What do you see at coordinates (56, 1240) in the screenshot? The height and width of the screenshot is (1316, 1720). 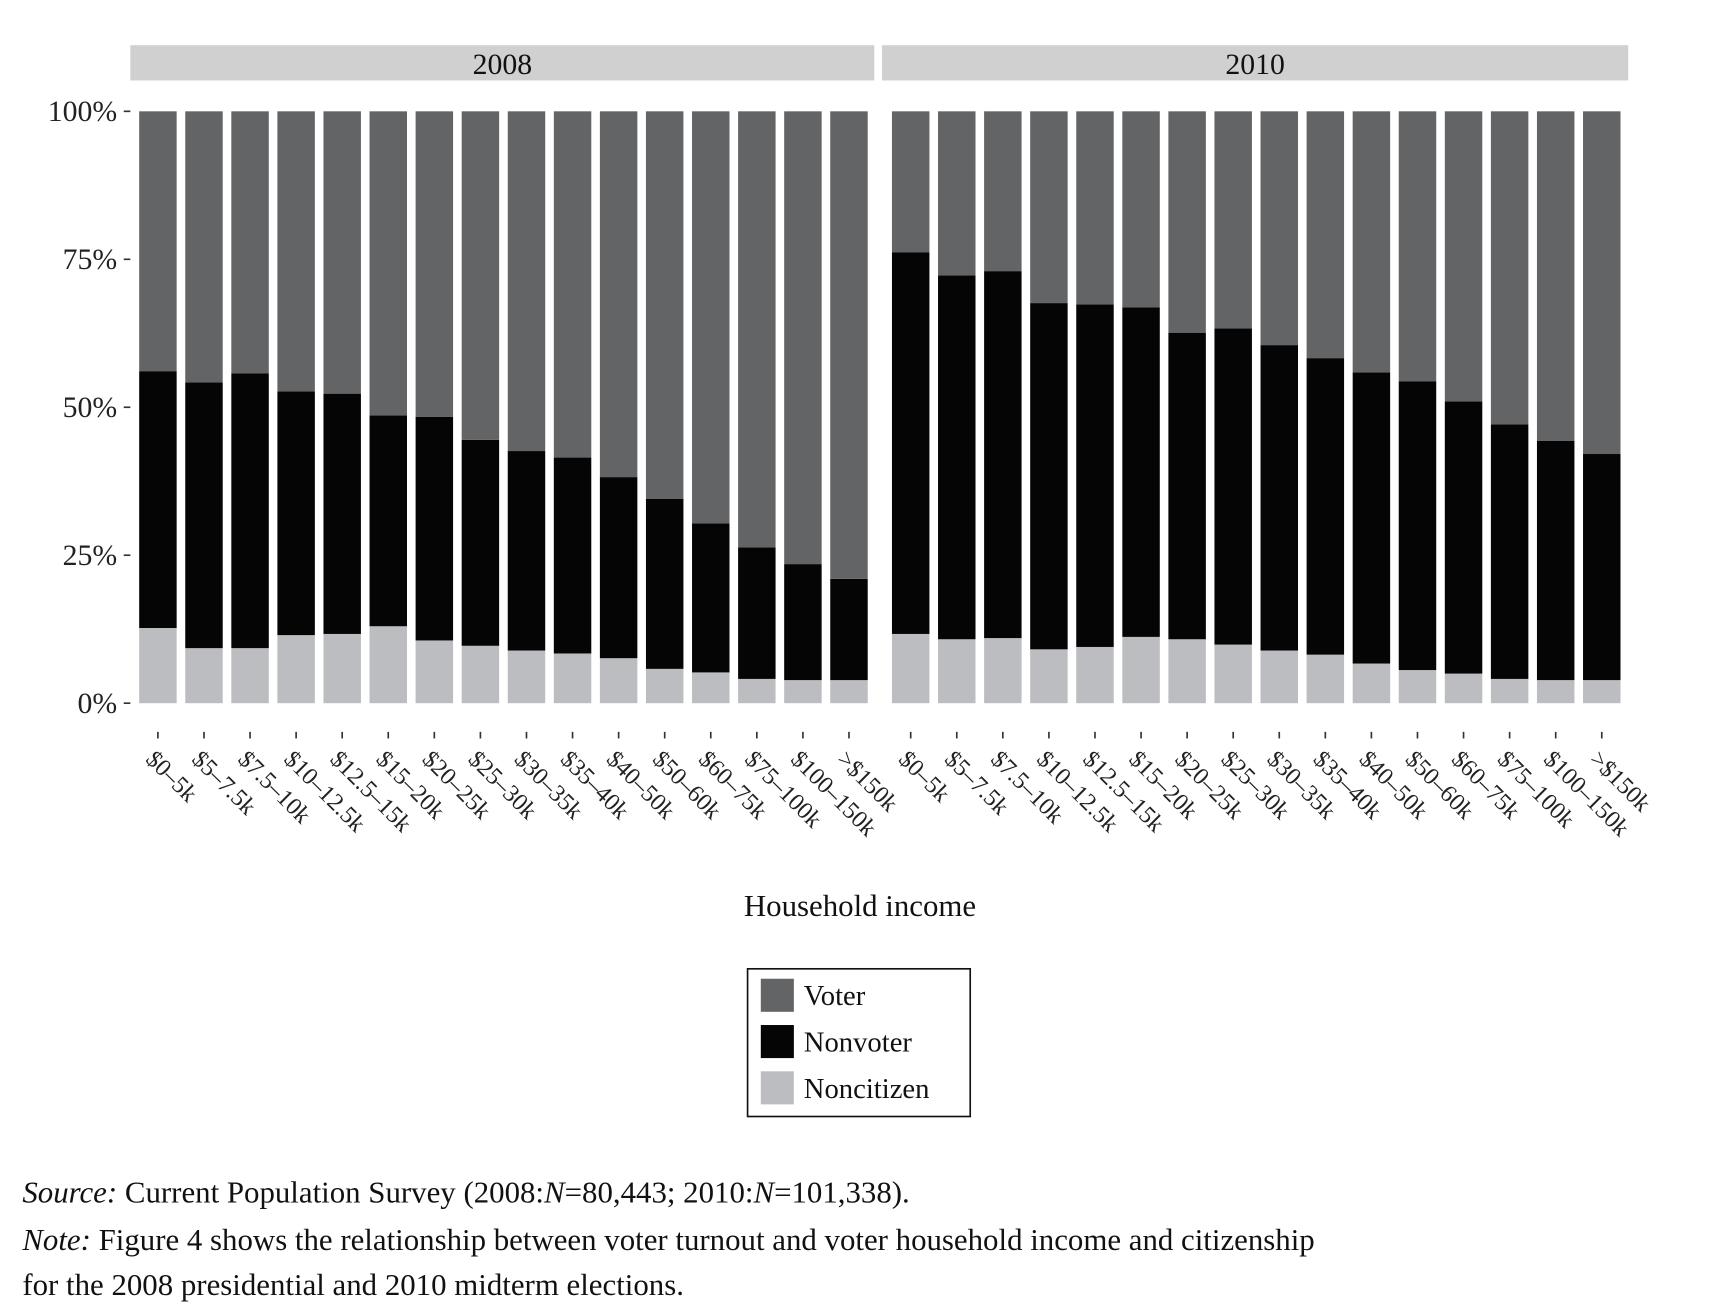 I see `caption-segment: Note:` at bounding box center [56, 1240].